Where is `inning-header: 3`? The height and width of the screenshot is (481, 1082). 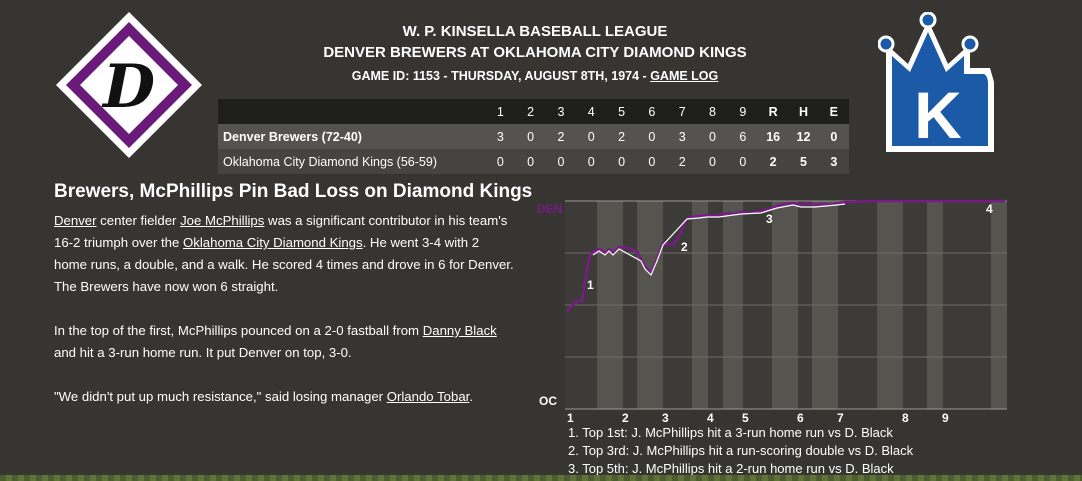
inning-header: 3 is located at coordinates (561, 111).